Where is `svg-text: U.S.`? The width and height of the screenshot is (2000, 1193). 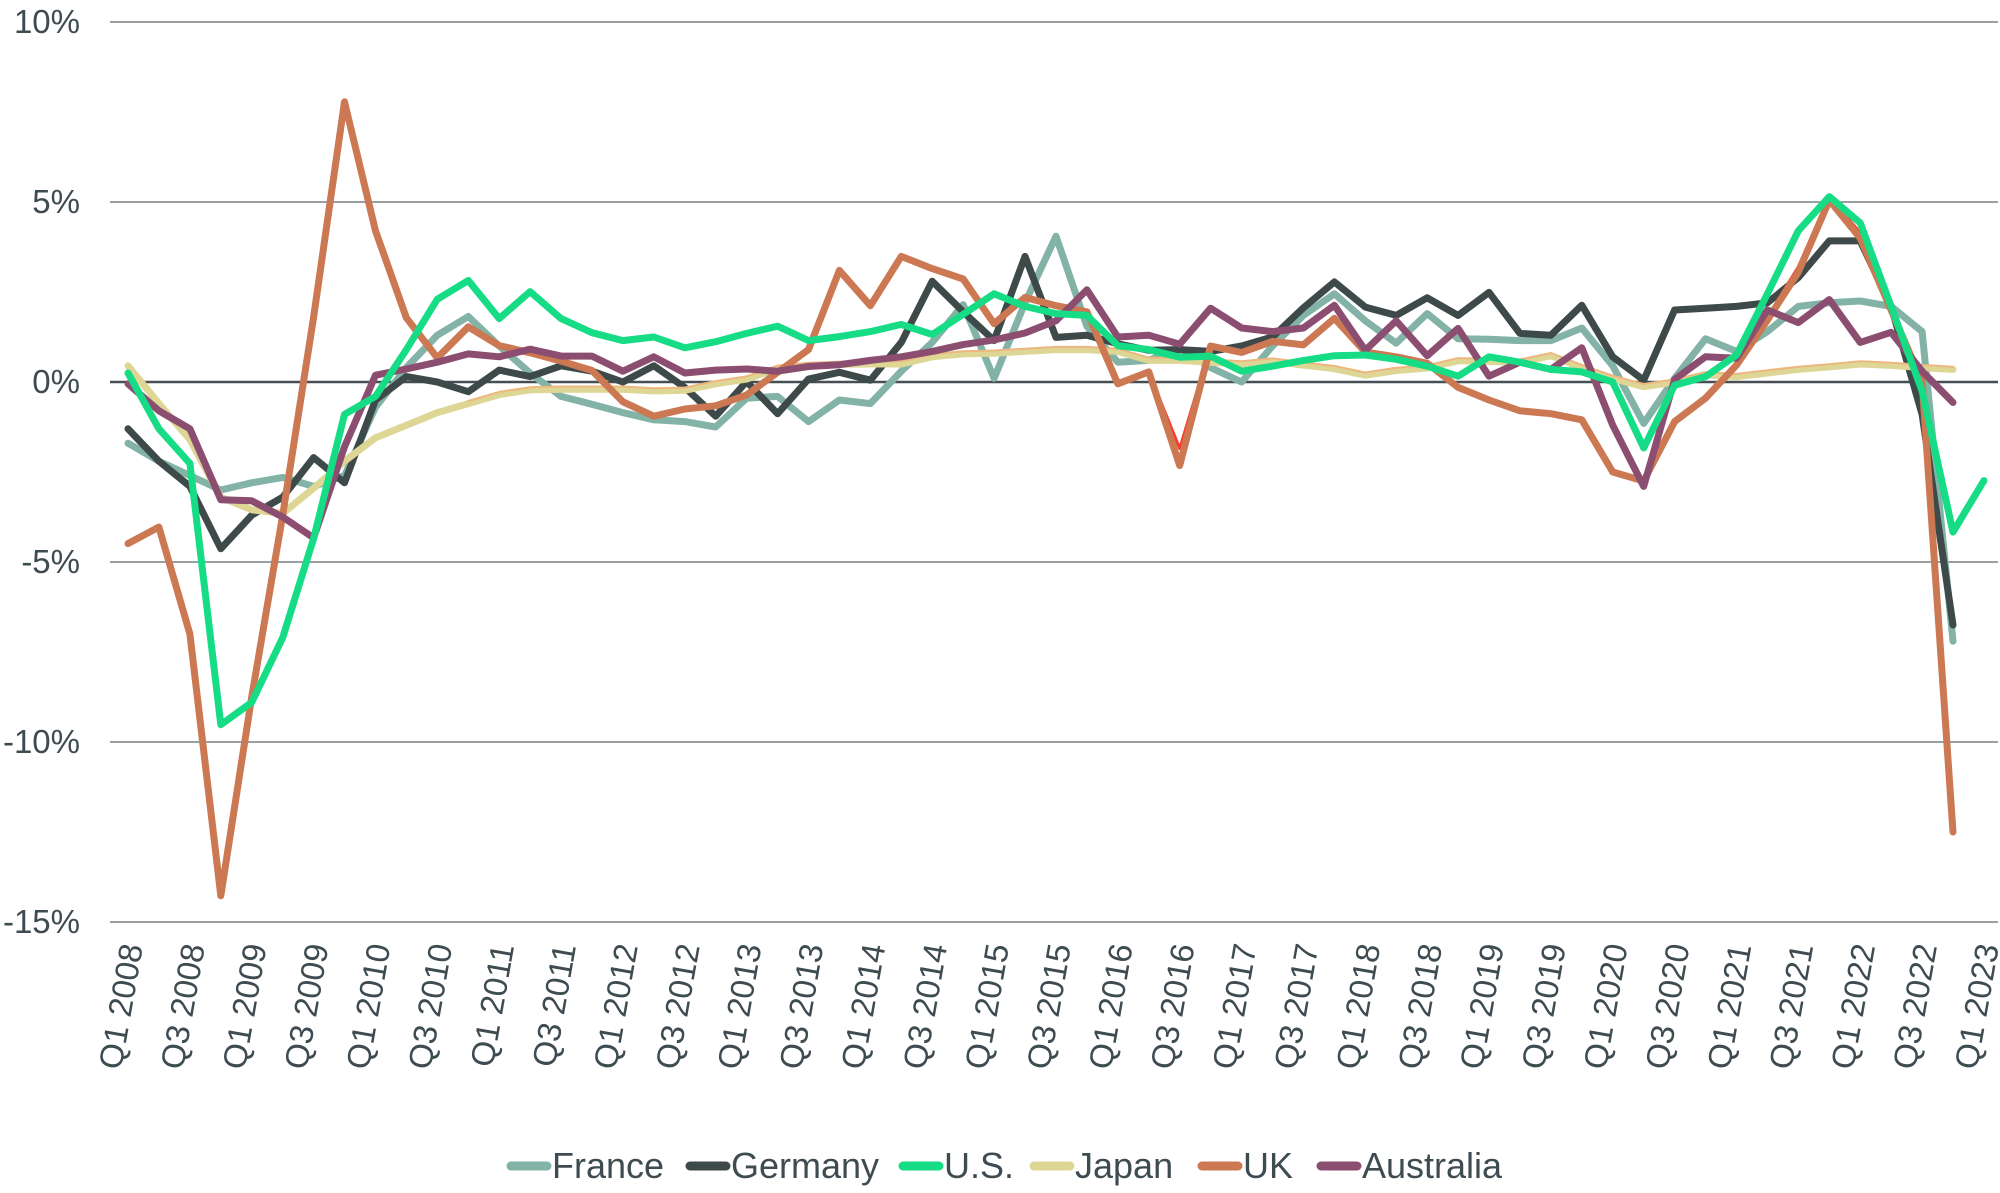
svg-text: U.S. is located at coordinates (979, 1165).